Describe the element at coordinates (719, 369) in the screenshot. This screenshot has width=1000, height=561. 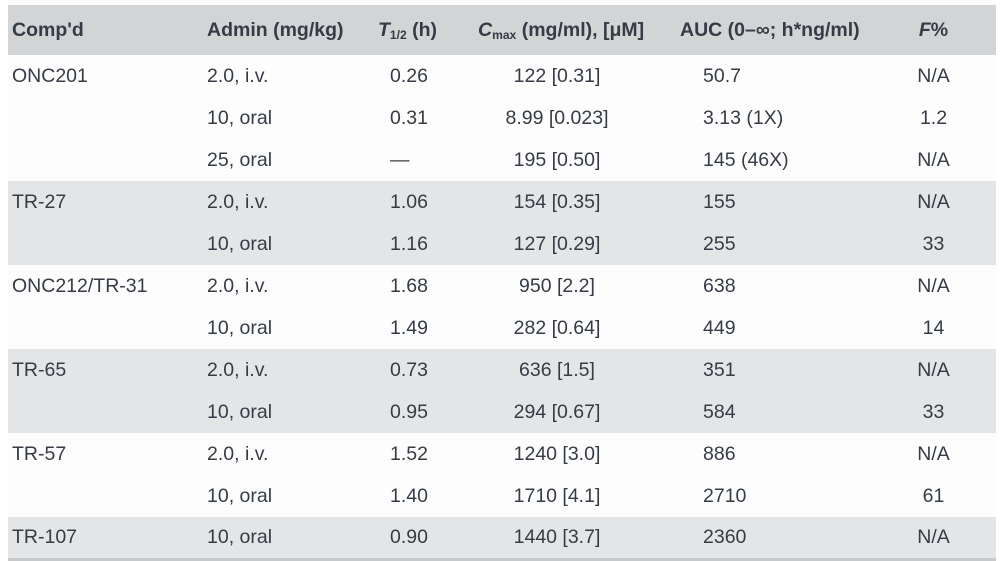
I see `cell-auc: 351` at that location.